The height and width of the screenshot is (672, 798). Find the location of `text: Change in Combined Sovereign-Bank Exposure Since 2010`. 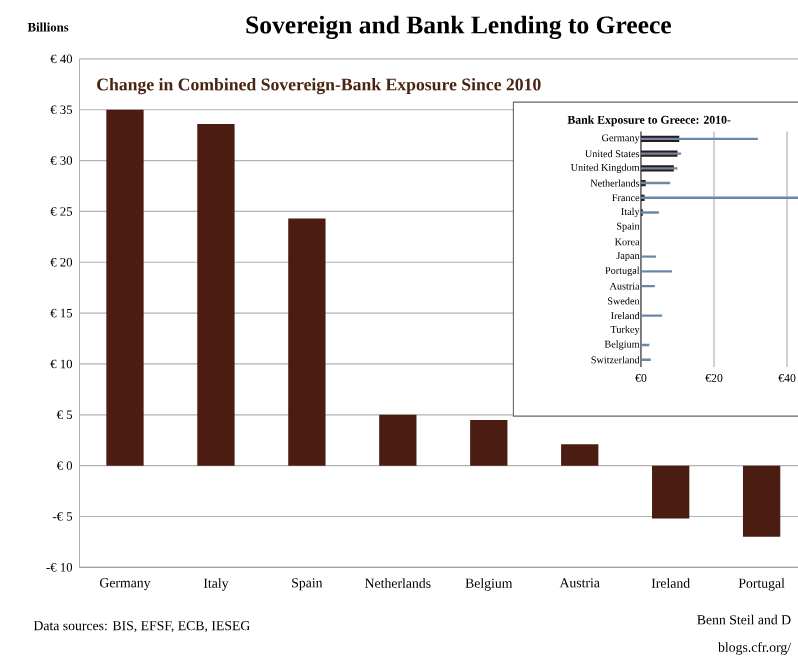

text: Change in Combined Sovereign-Bank Exposure Since 2010 is located at coordinates (319, 86).